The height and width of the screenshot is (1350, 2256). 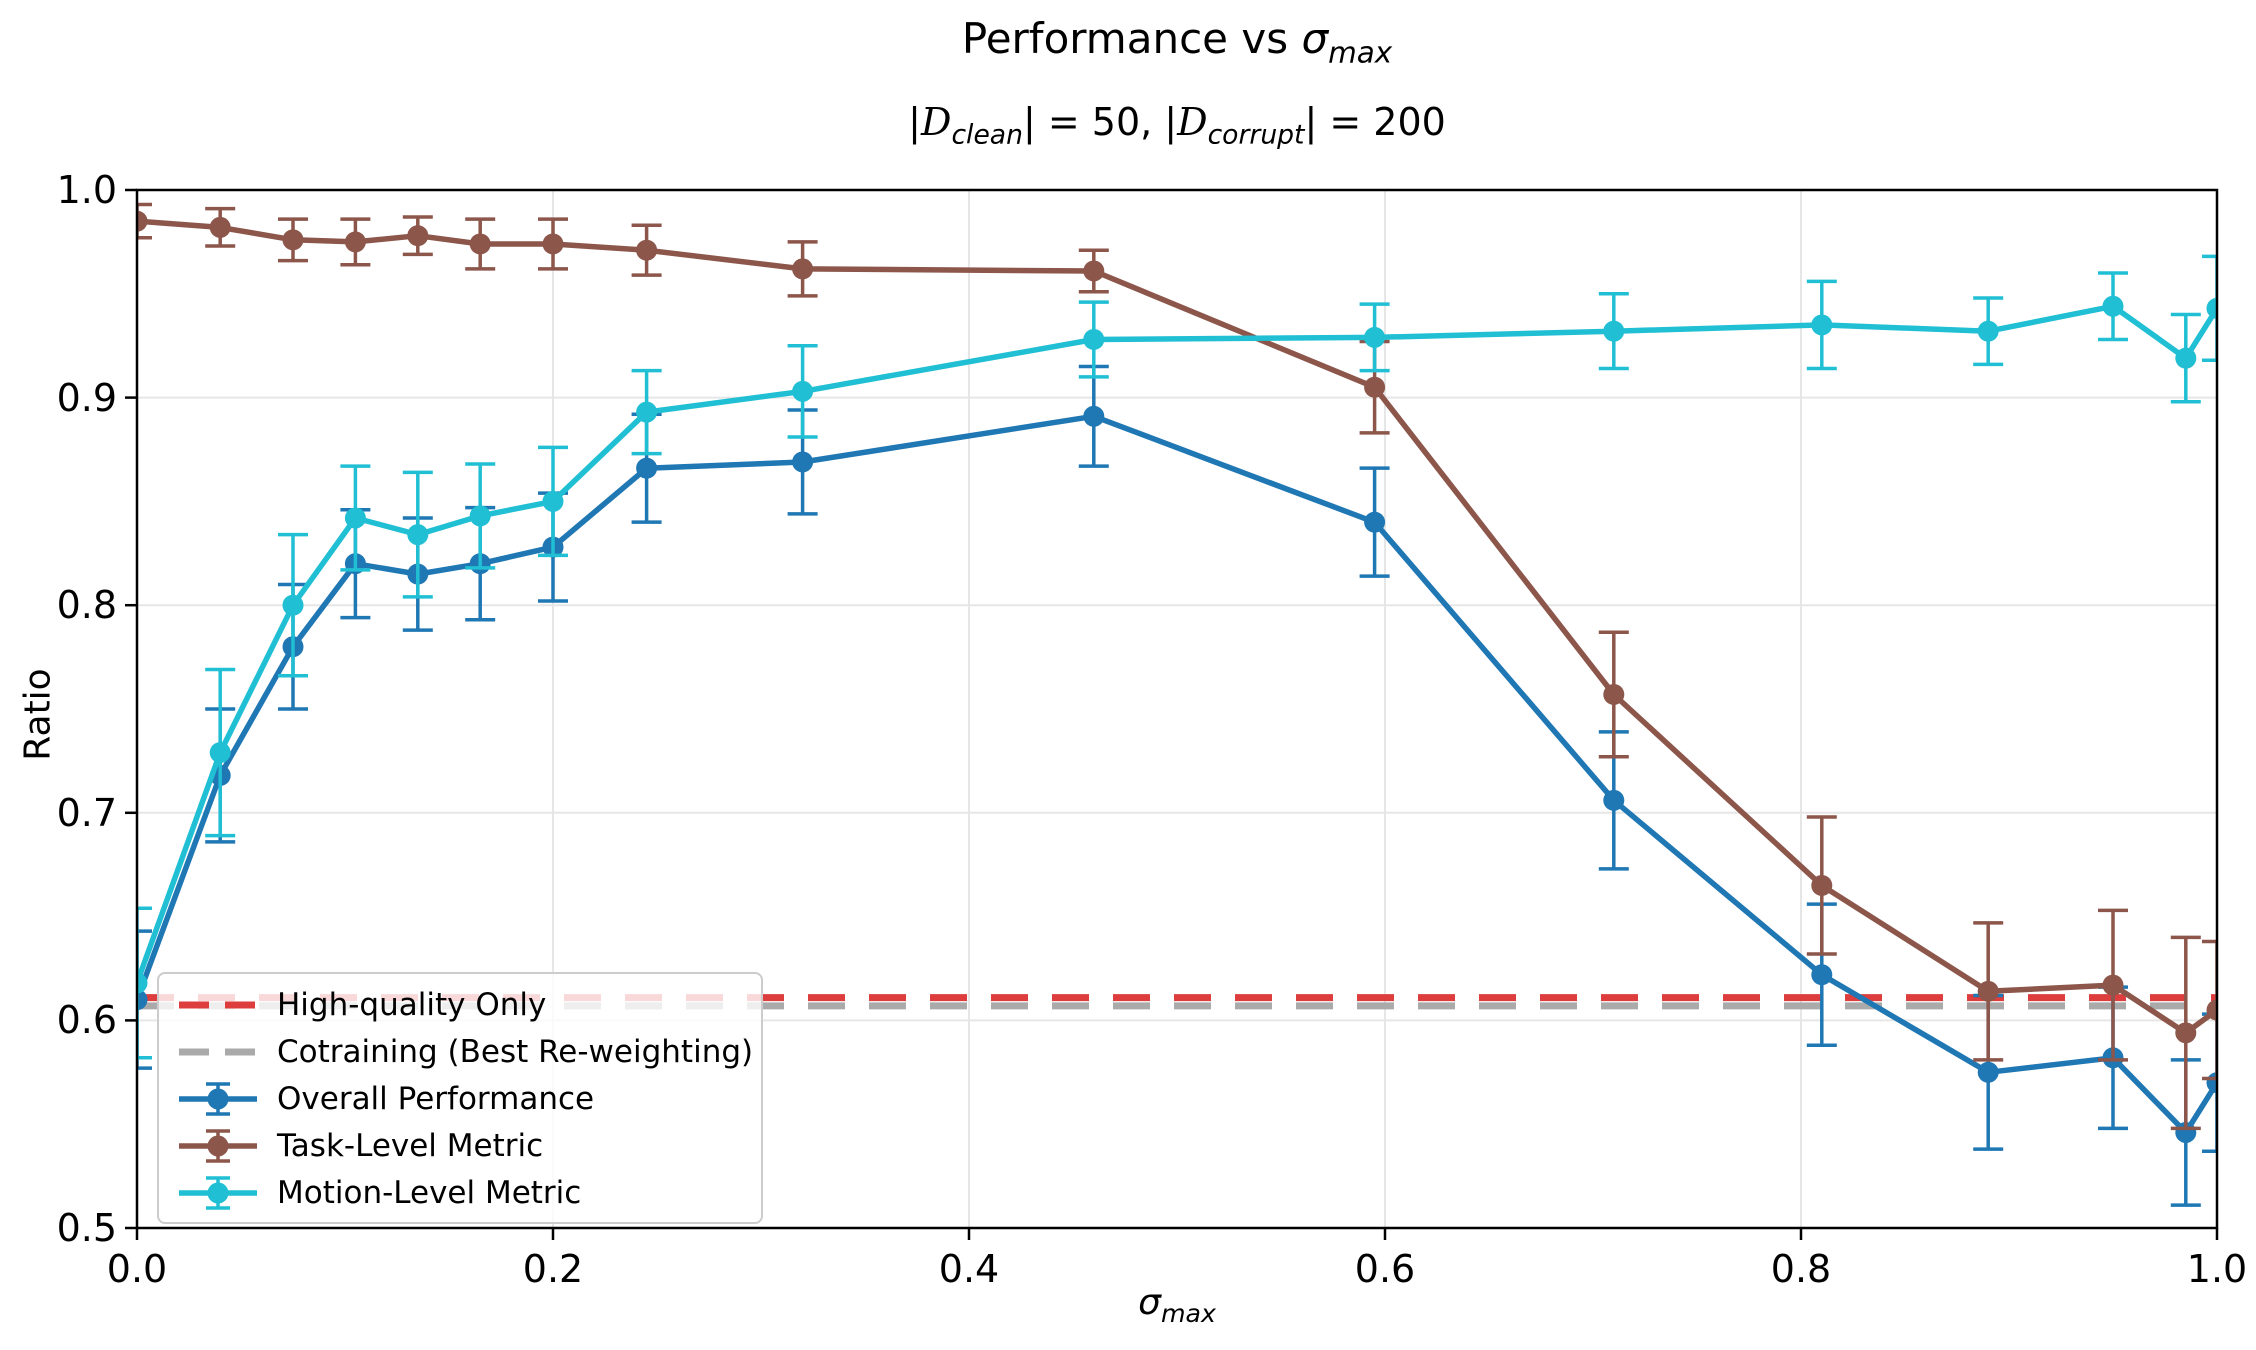 I want to click on y-tick-label: 0.9, so click(x=86, y=397).